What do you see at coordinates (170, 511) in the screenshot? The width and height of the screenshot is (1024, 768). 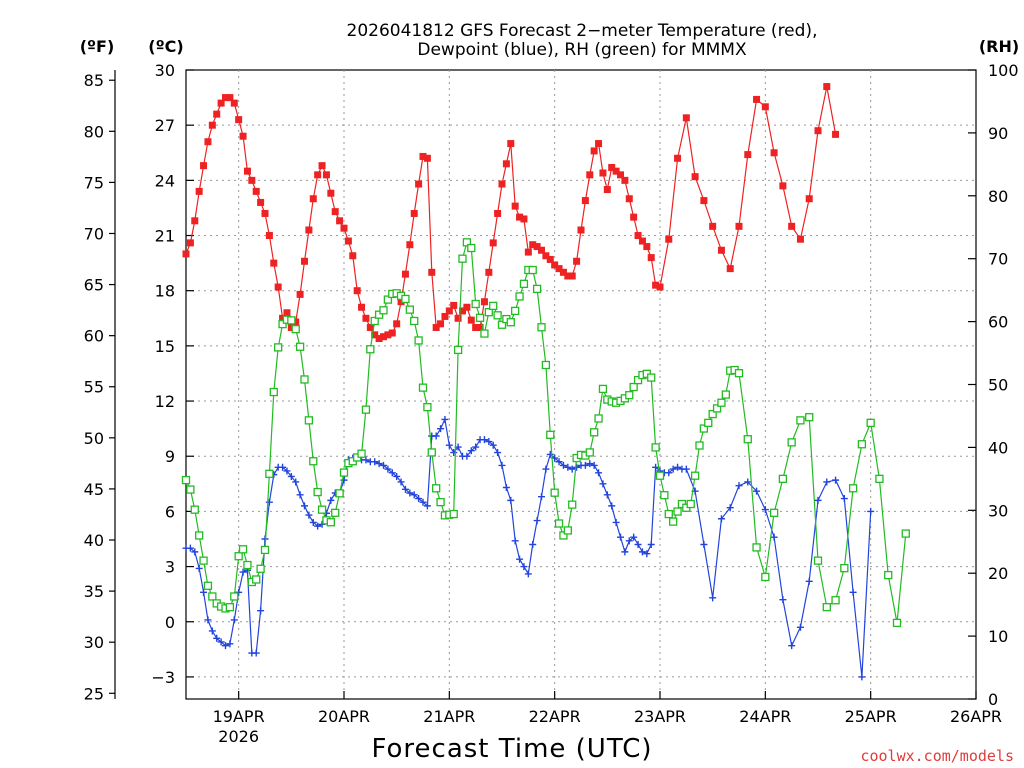 I see `celsius-tick-label: 6` at bounding box center [170, 511].